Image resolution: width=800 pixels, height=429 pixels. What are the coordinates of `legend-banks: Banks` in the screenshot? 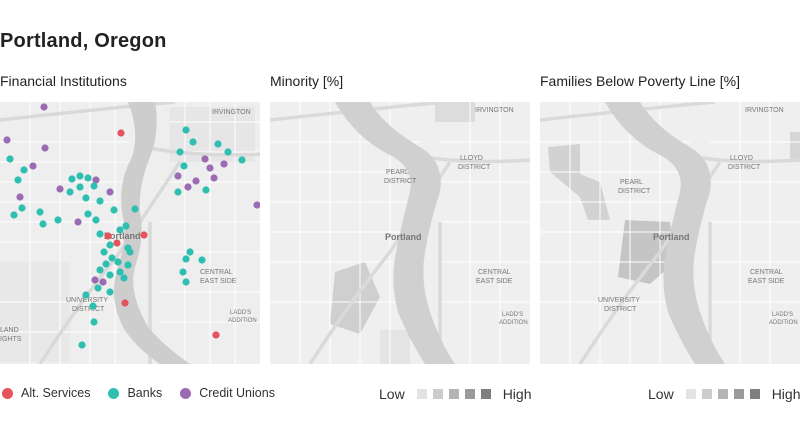 It's located at (135, 393).